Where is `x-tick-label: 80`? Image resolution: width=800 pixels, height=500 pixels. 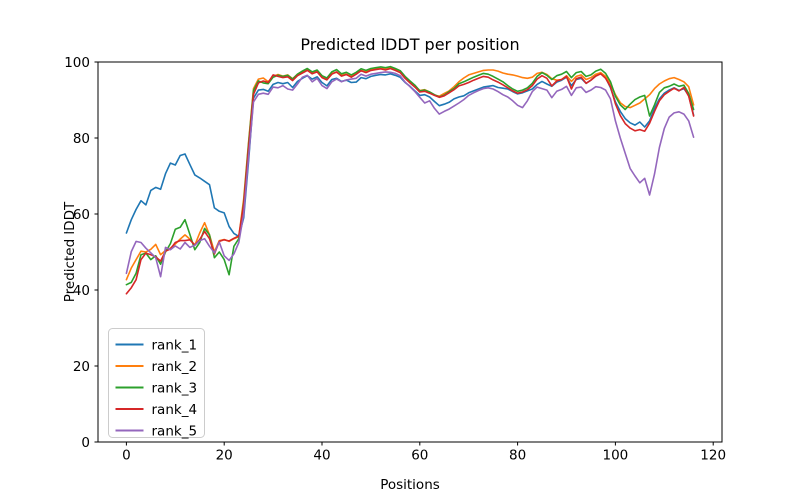 x-tick-label: 80 is located at coordinates (517, 456).